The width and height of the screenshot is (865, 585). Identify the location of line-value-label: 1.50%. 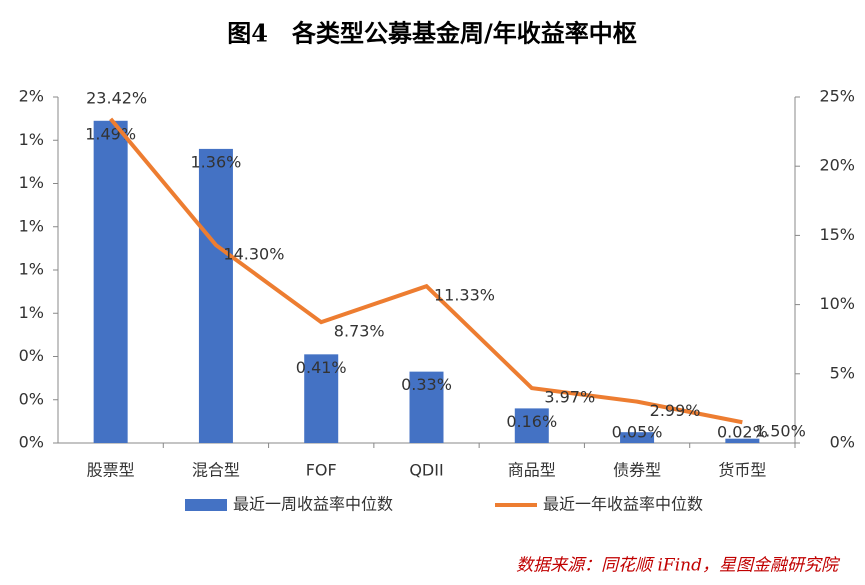
(780, 431).